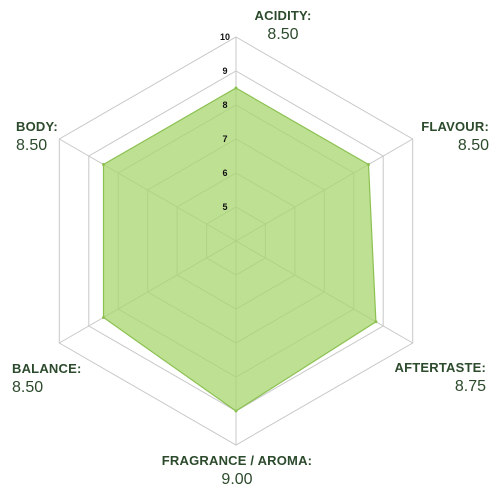 The width and height of the screenshot is (500, 500). What do you see at coordinates (283, 15) in the screenshot?
I see `axis-label: ACIDITY:` at bounding box center [283, 15].